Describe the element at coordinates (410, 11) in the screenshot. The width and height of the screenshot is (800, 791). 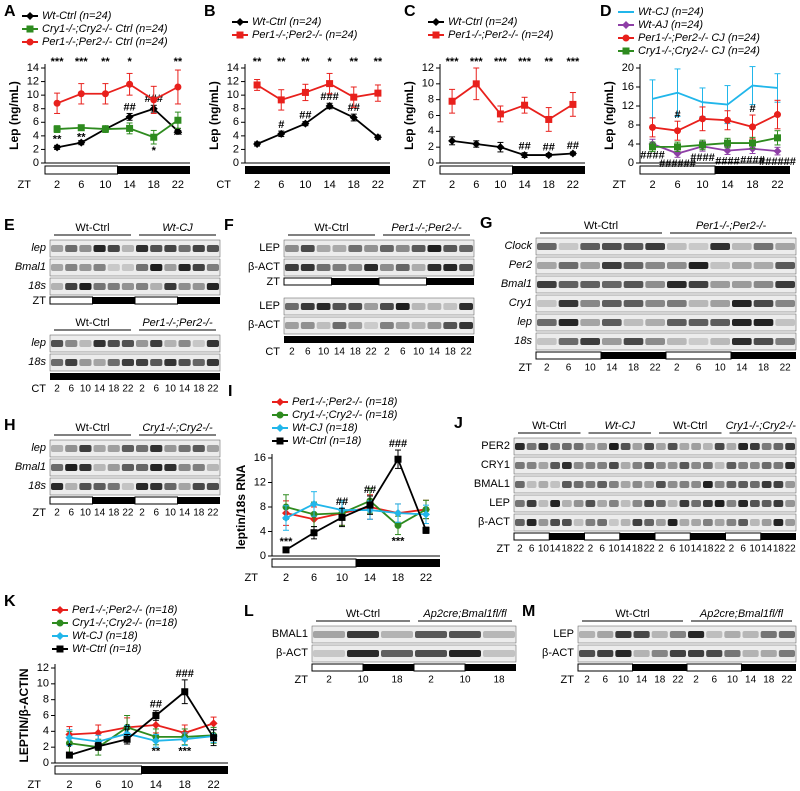
I see `panel-label: C` at that location.